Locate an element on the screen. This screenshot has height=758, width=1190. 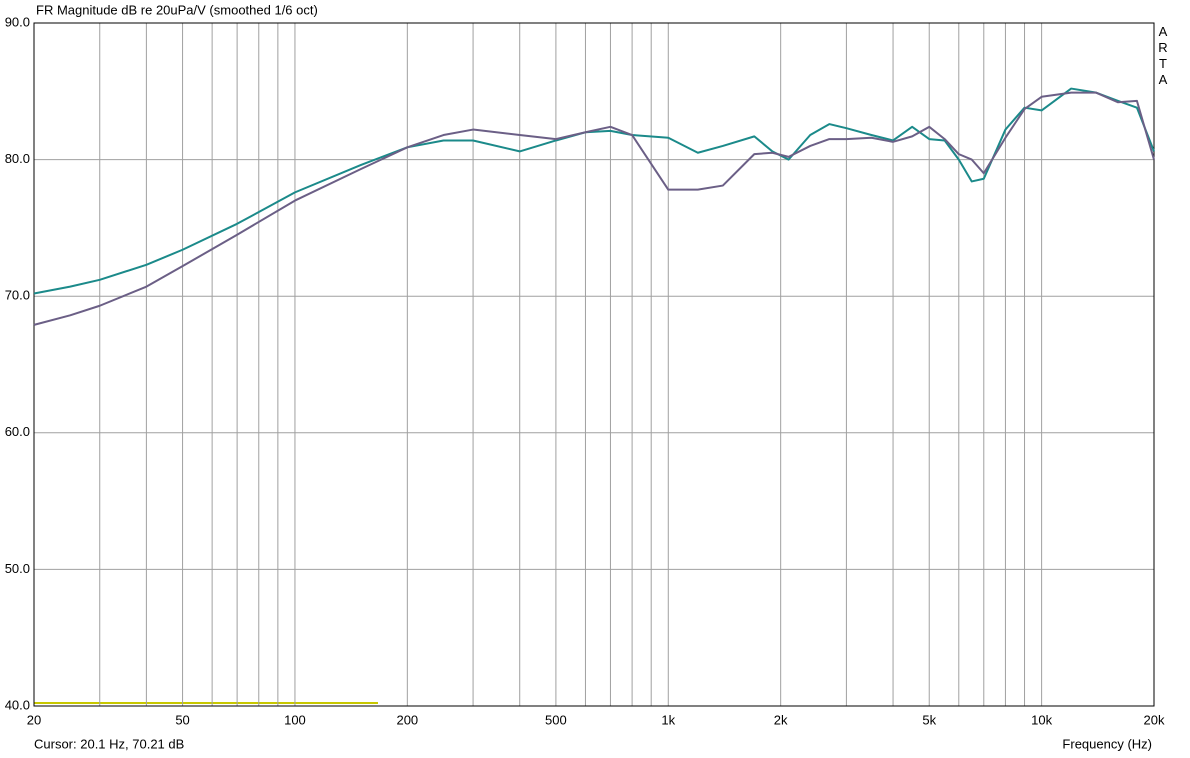
x-tick-label: 100 is located at coordinates (295, 719).